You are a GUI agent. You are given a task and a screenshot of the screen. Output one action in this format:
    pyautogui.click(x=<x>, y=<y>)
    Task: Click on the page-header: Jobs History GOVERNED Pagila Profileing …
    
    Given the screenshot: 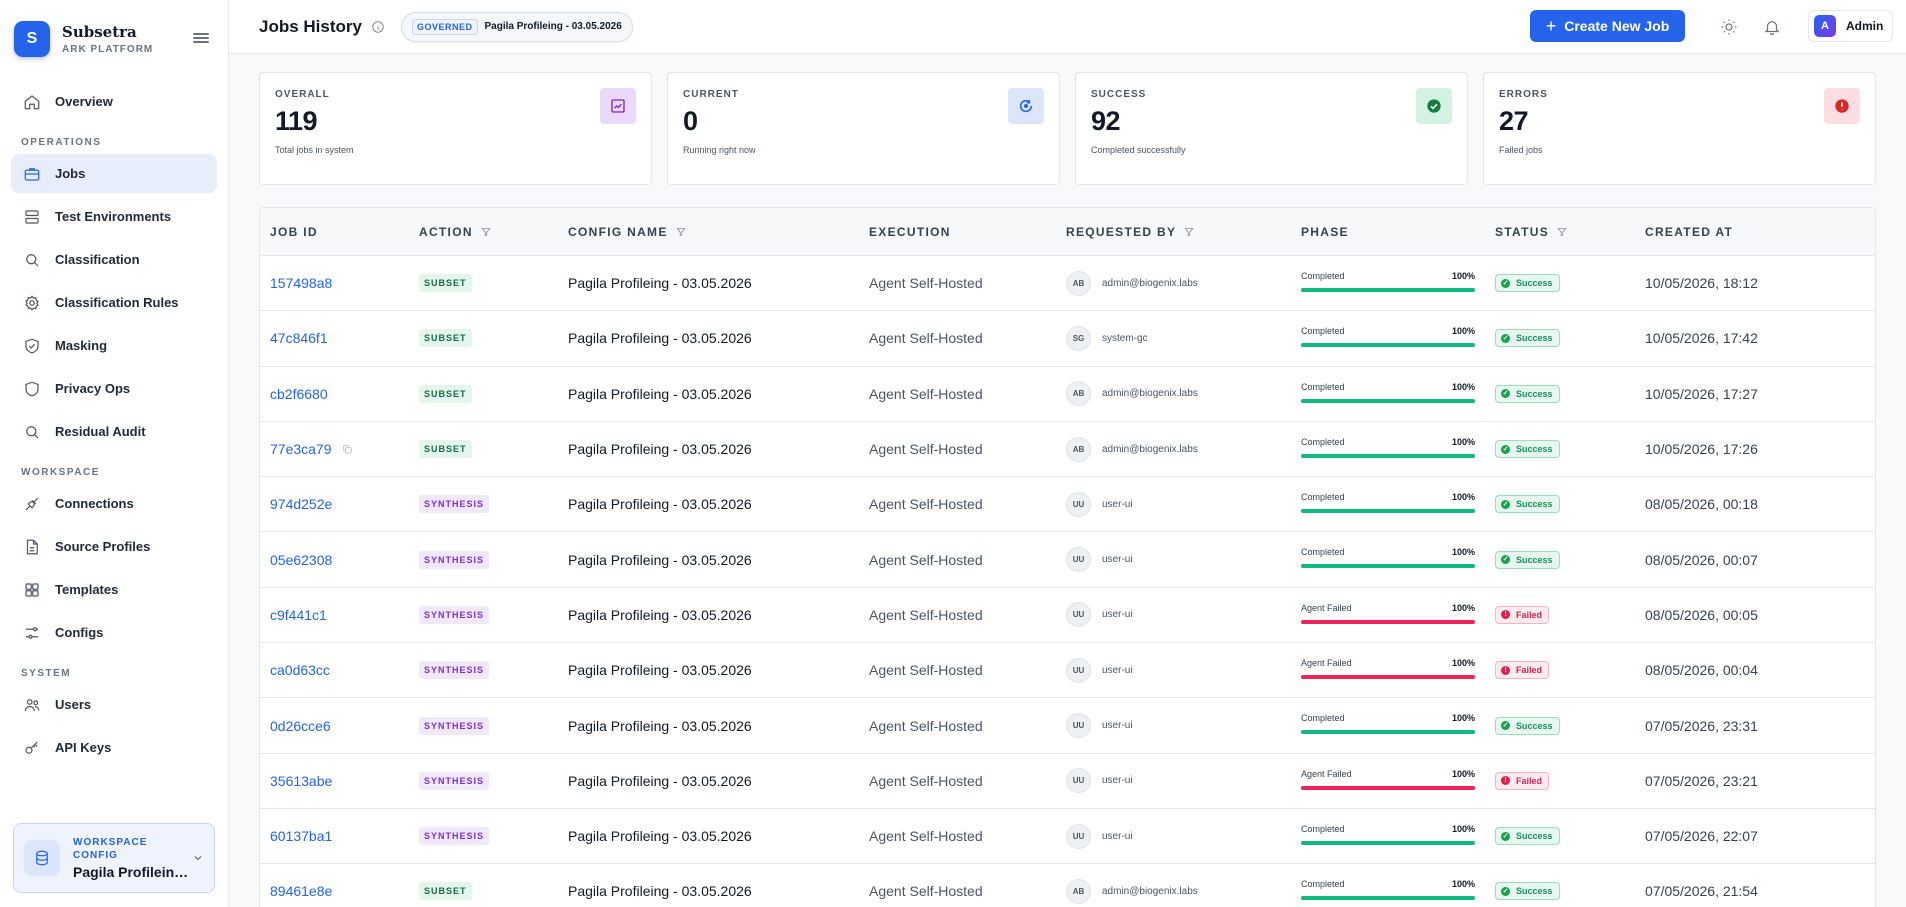 What is the action you would take?
    pyautogui.click(x=1067, y=27)
    